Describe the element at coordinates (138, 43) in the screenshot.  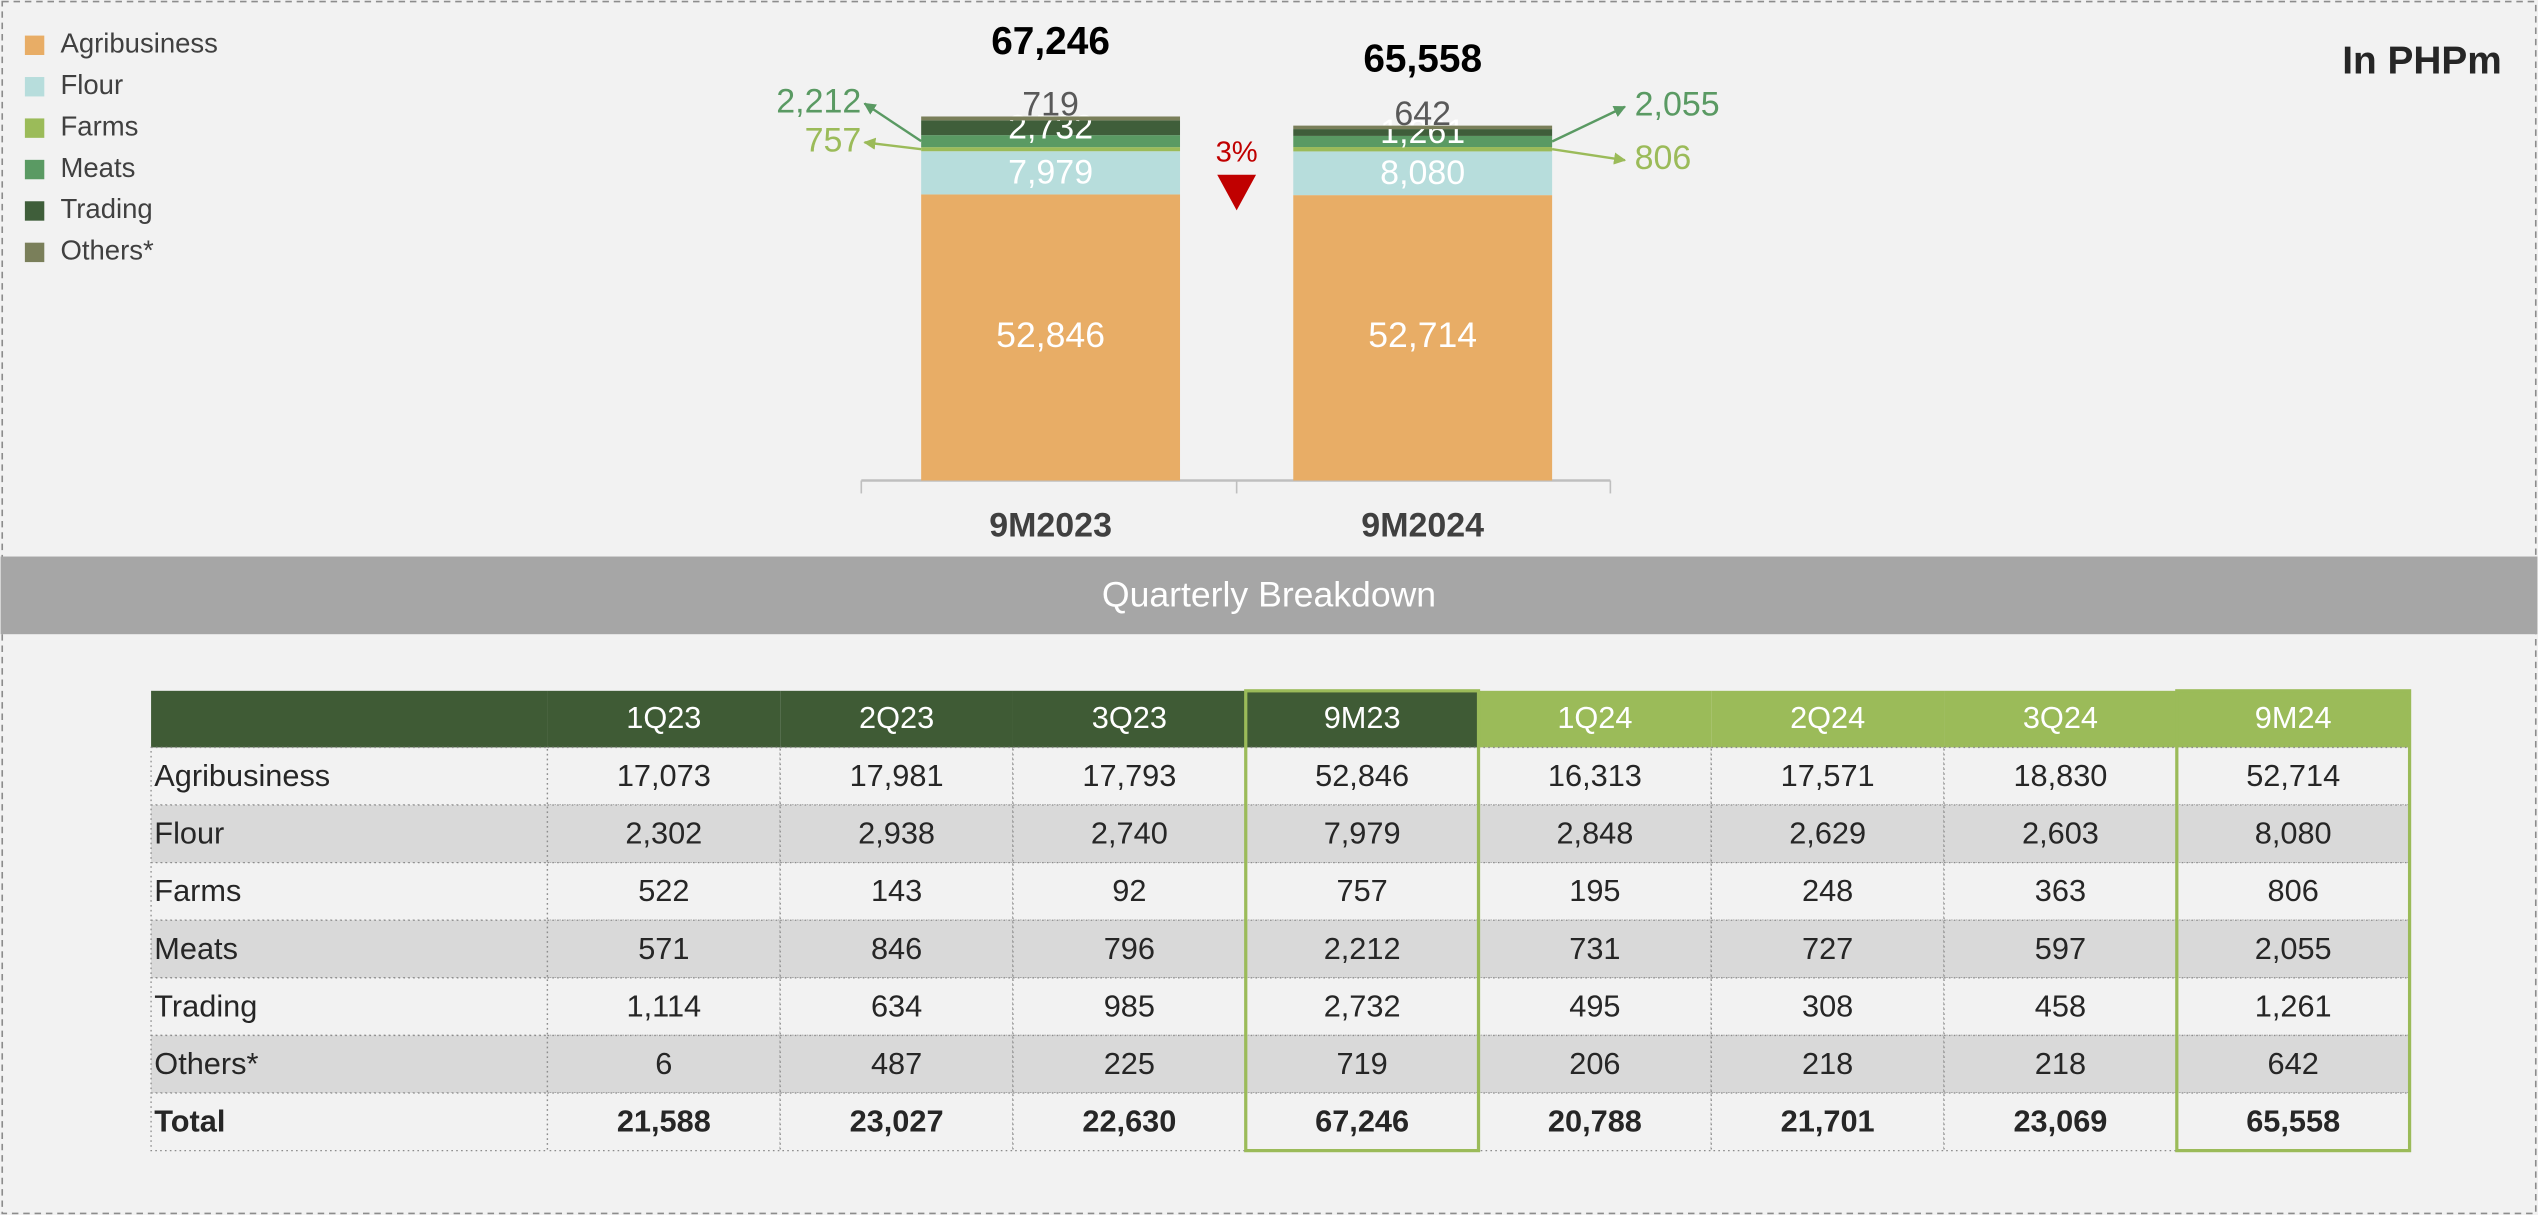
I see `legend-label: Agribusiness` at that location.